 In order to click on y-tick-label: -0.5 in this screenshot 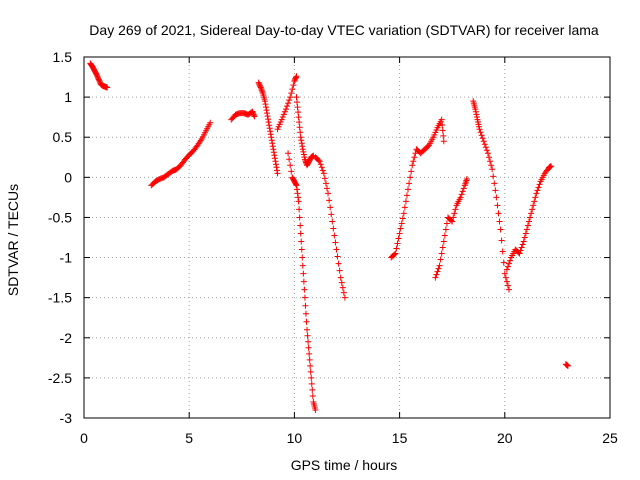, I will do `click(60, 217)`.